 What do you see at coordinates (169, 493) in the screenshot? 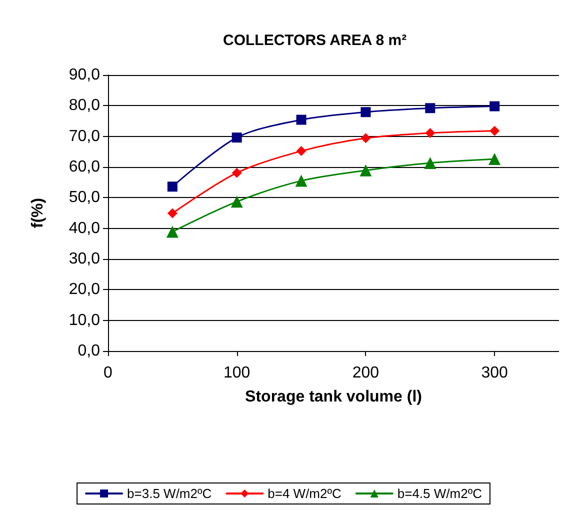
I see `legend-label: b=3.5 W/m2ºC` at bounding box center [169, 493].